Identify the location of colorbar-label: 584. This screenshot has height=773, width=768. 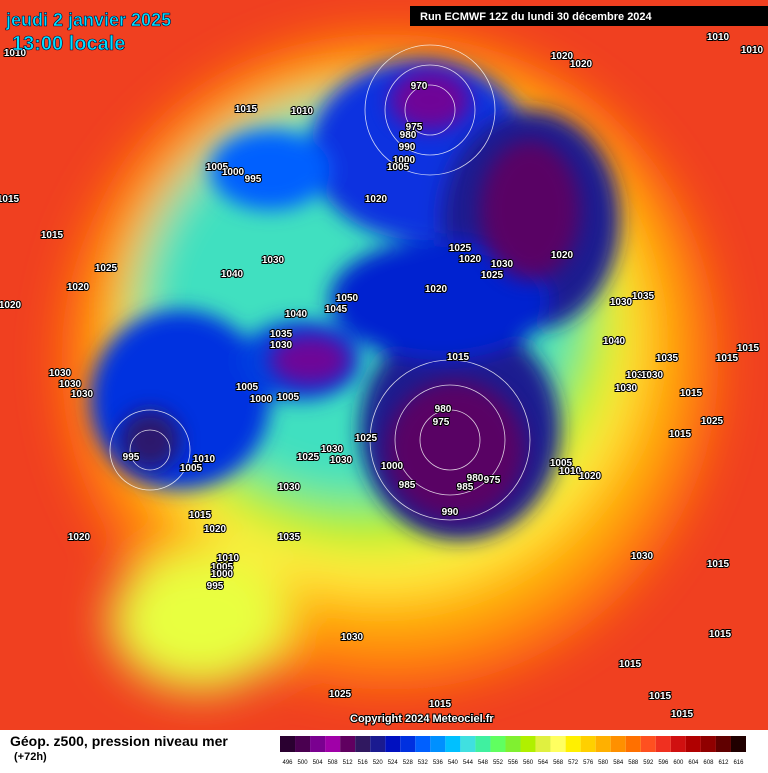
(618, 763).